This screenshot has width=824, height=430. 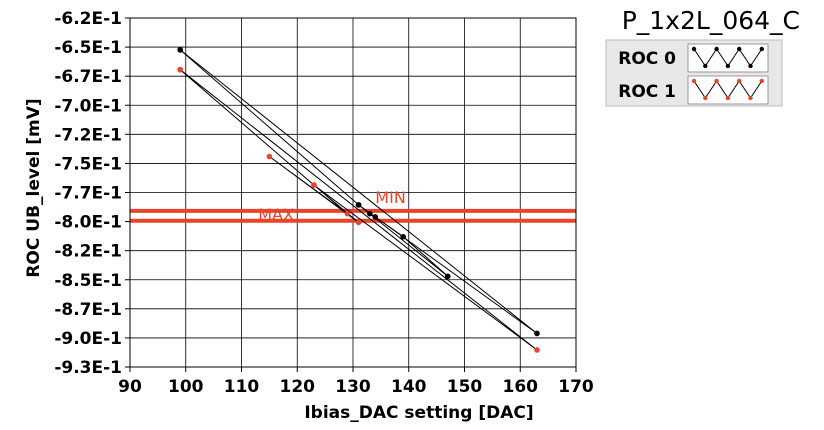 What do you see at coordinates (353, 387) in the screenshot?
I see `x-tick-label: 130` at bounding box center [353, 387].